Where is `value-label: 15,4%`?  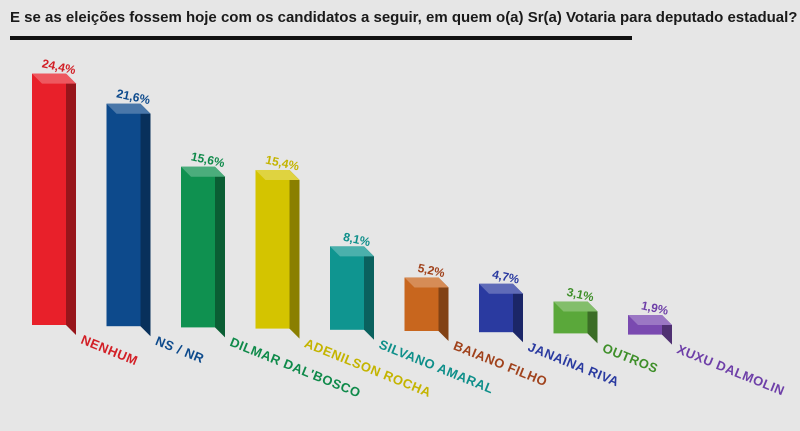
value-label: 15,4% is located at coordinates (282, 163).